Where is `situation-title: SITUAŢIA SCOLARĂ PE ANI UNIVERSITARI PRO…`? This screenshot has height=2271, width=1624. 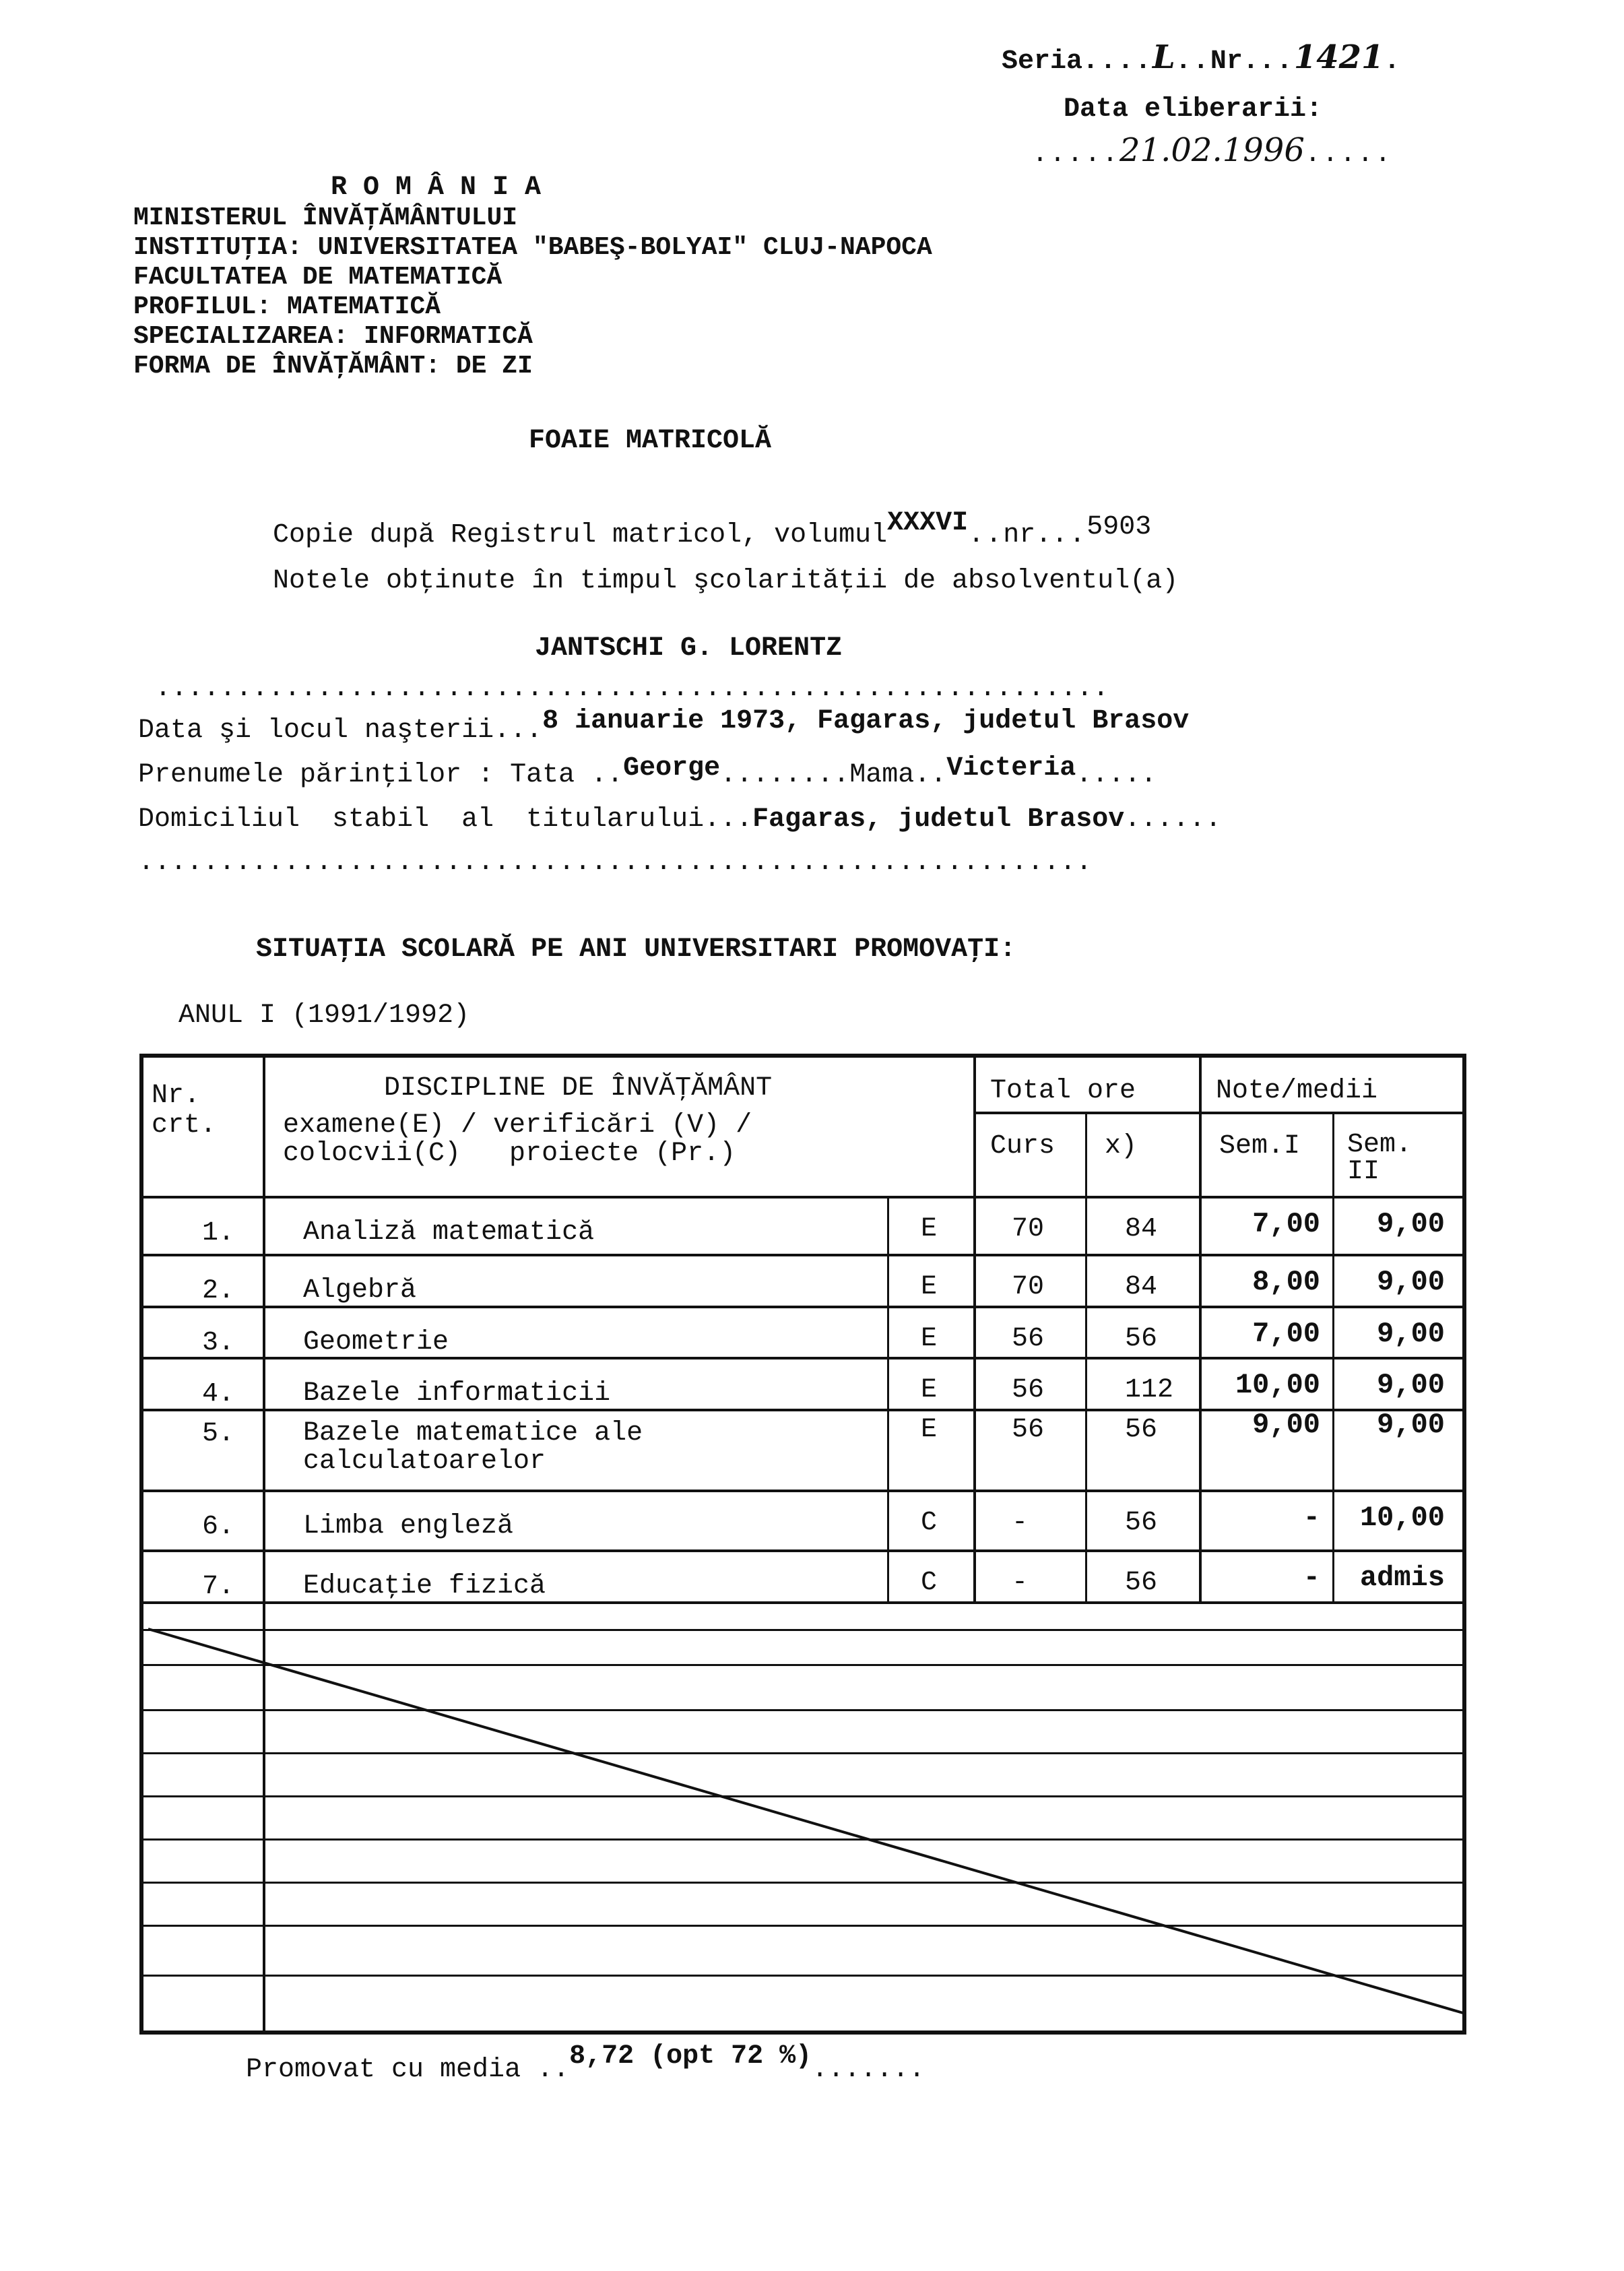
situation-title: SITUAŢIA SCOLARĂ PE ANI UNIVERSITARI PRO… is located at coordinates (636, 949).